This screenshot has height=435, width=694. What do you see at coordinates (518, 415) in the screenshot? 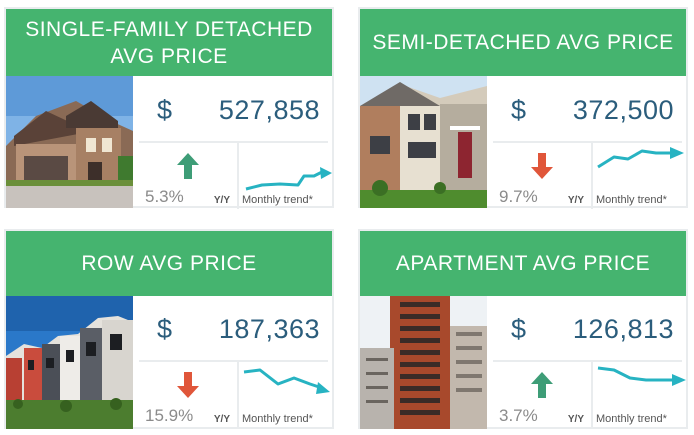
I see `change-percent: 3.7%` at bounding box center [518, 415].